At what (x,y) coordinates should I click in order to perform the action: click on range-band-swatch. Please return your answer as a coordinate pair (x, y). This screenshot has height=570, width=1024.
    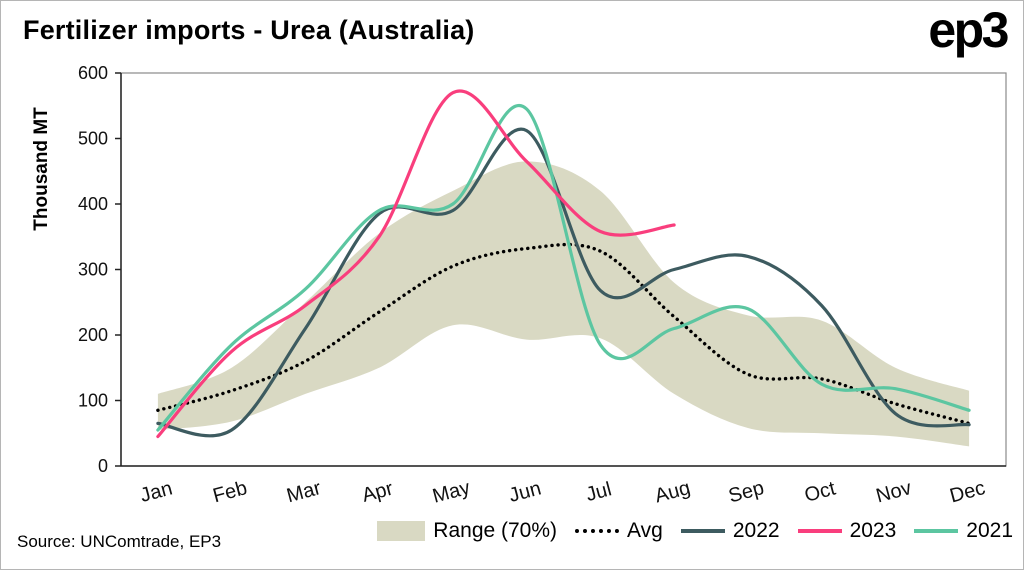
    Looking at the image, I should click on (401, 531).